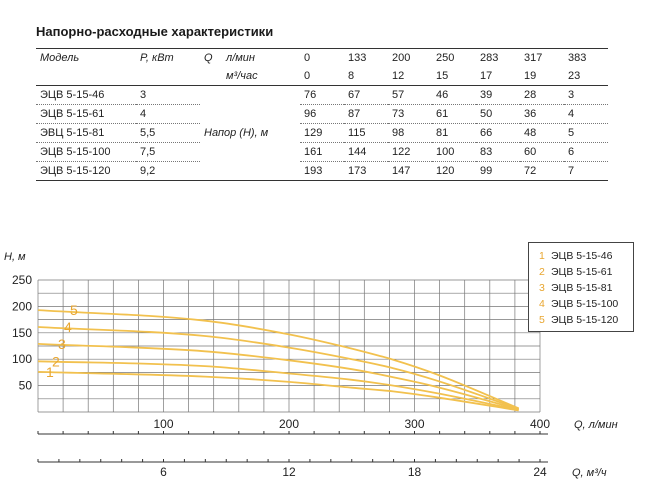  What do you see at coordinates (542, 76) in the screenshot?
I see `flow-m3h-5: 19` at bounding box center [542, 76].